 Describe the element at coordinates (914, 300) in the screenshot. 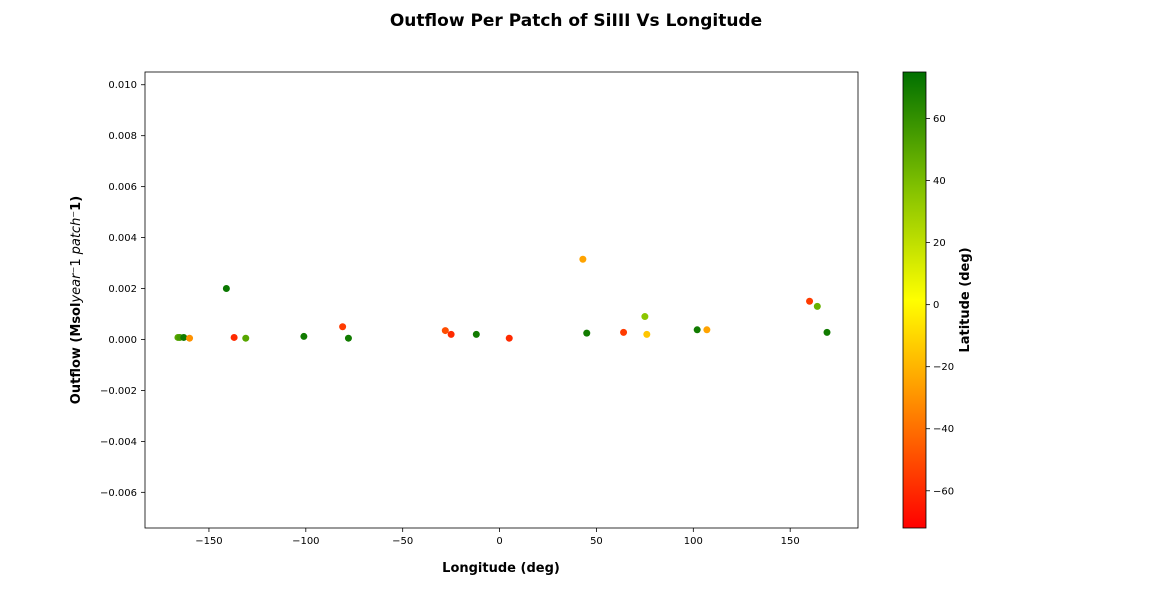

I see `colorbar-gradient` at that location.